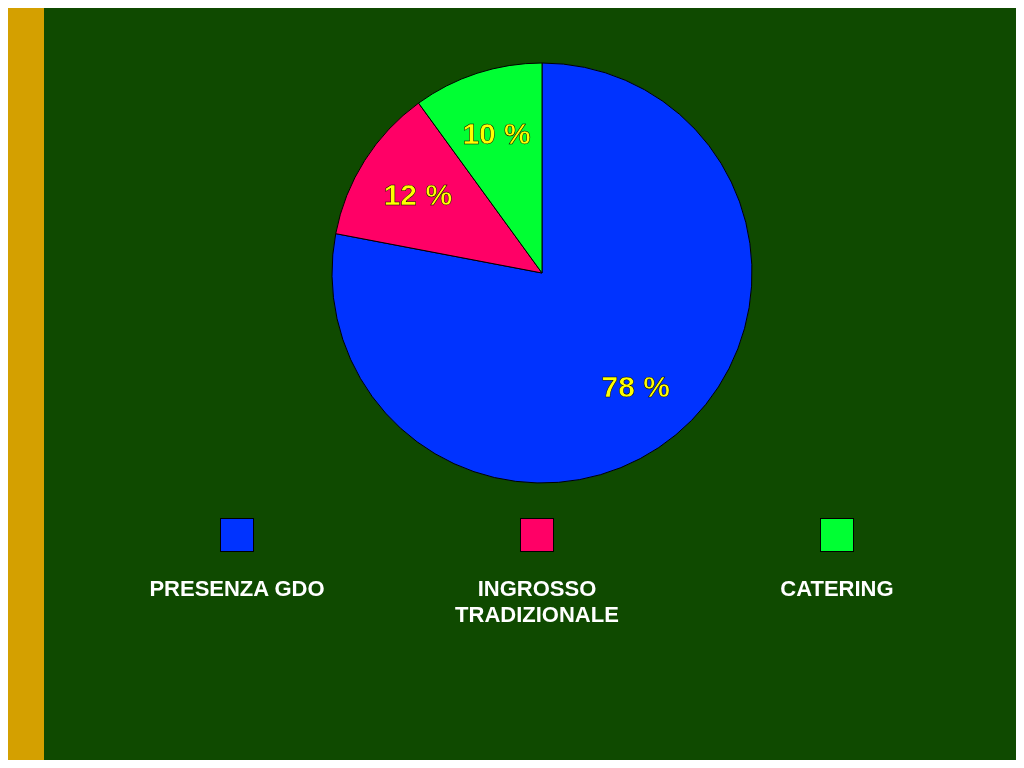 The image size is (1024, 768). I want to click on data-label: 12 %, so click(418, 194).